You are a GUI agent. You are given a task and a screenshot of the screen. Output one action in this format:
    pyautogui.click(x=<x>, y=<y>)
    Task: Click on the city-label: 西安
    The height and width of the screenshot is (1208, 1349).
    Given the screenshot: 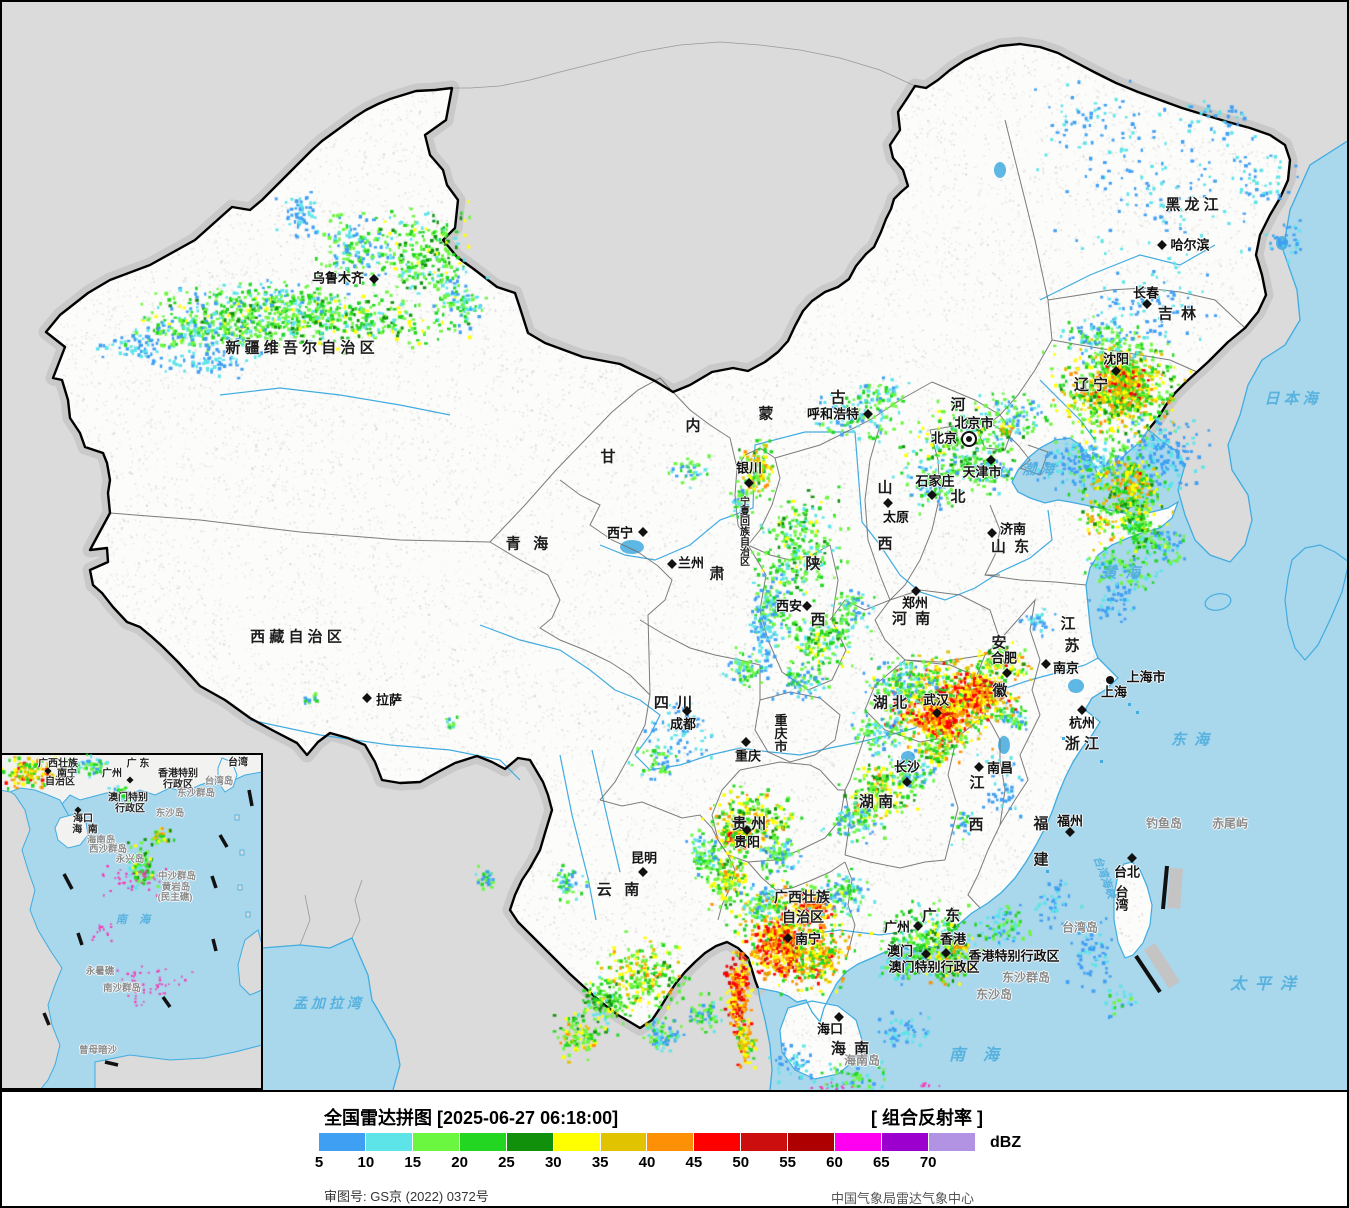 What is the action you would take?
    pyautogui.click(x=789, y=606)
    